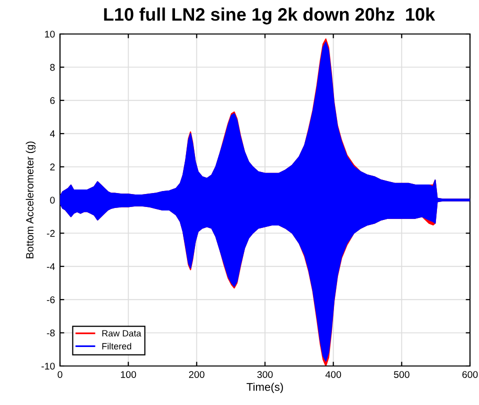 The image size is (479, 405). What do you see at coordinates (52, 67) in the screenshot?
I see `y-tick-label: 8` at bounding box center [52, 67].